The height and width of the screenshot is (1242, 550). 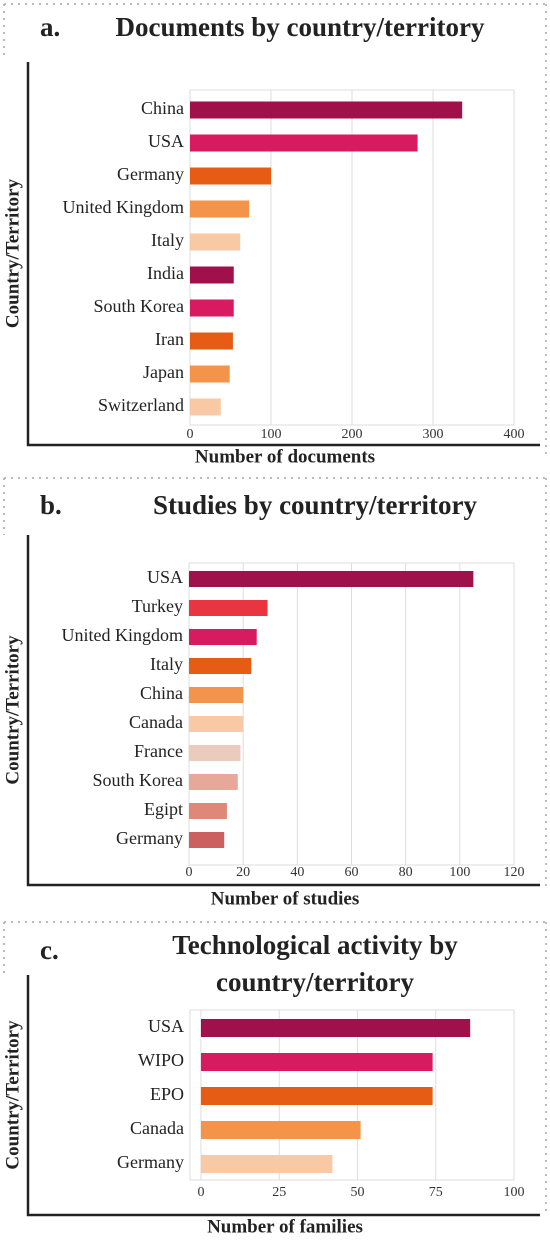 I want to click on x-tick-label: 400, so click(x=514, y=434).